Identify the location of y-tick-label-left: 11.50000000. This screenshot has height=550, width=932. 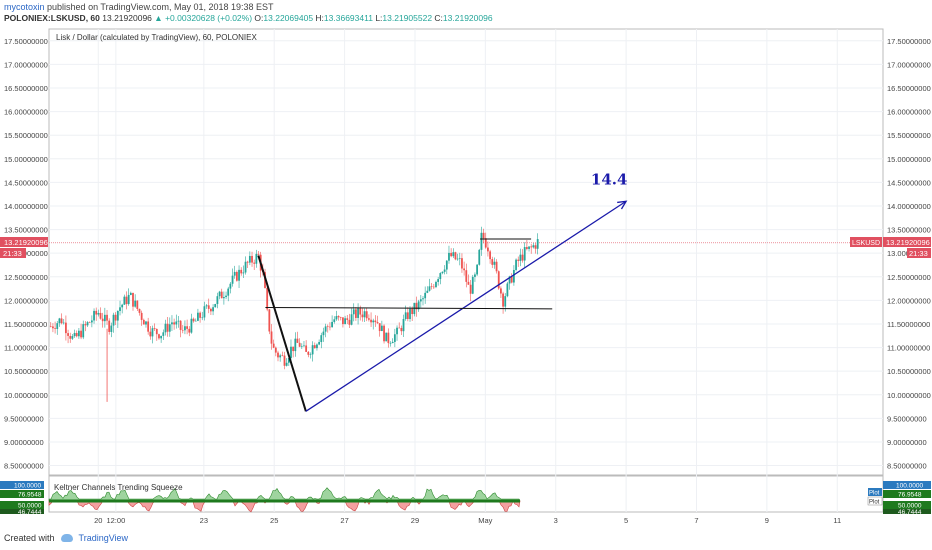
(25, 324).